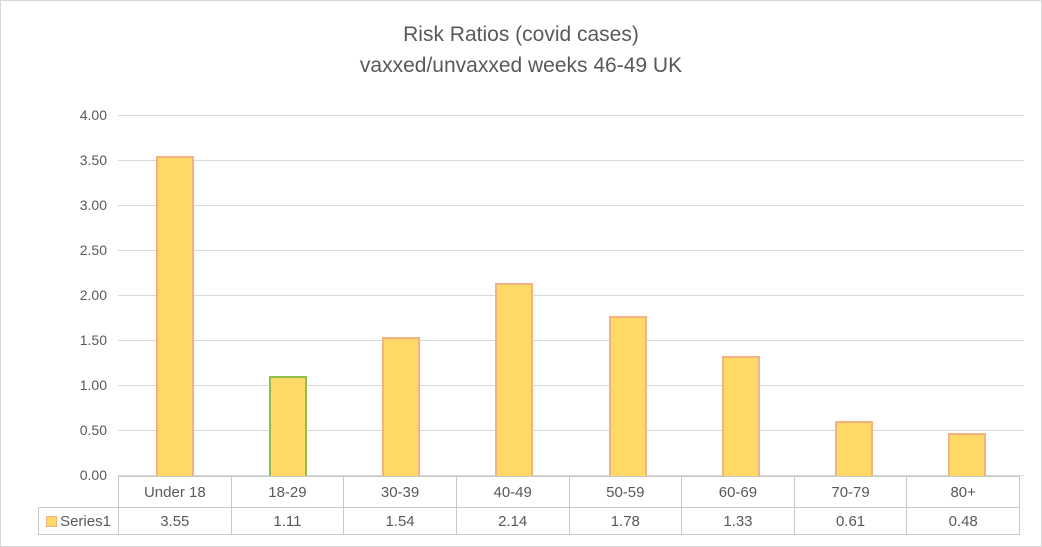  What do you see at coordinates (93, 340) in the screenshot?
I see `y-axis-tick-label: 1.50` at bounding box center [93, 340].